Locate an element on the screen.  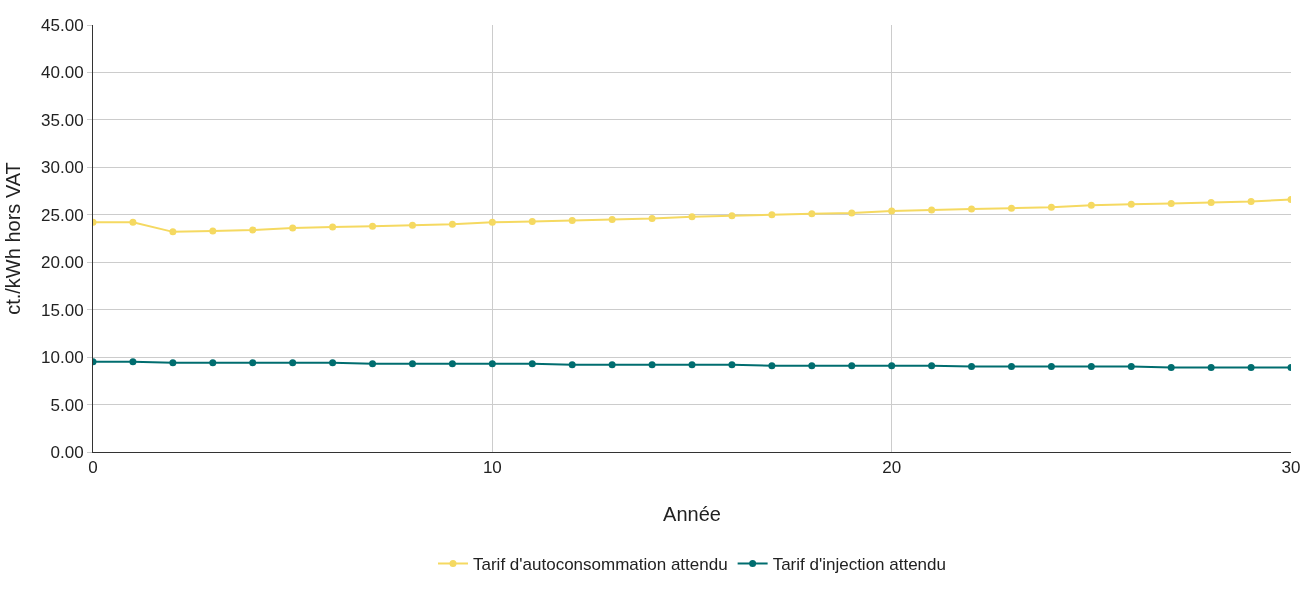
x-tick-label: 0 is located at coordinates (93, 468).